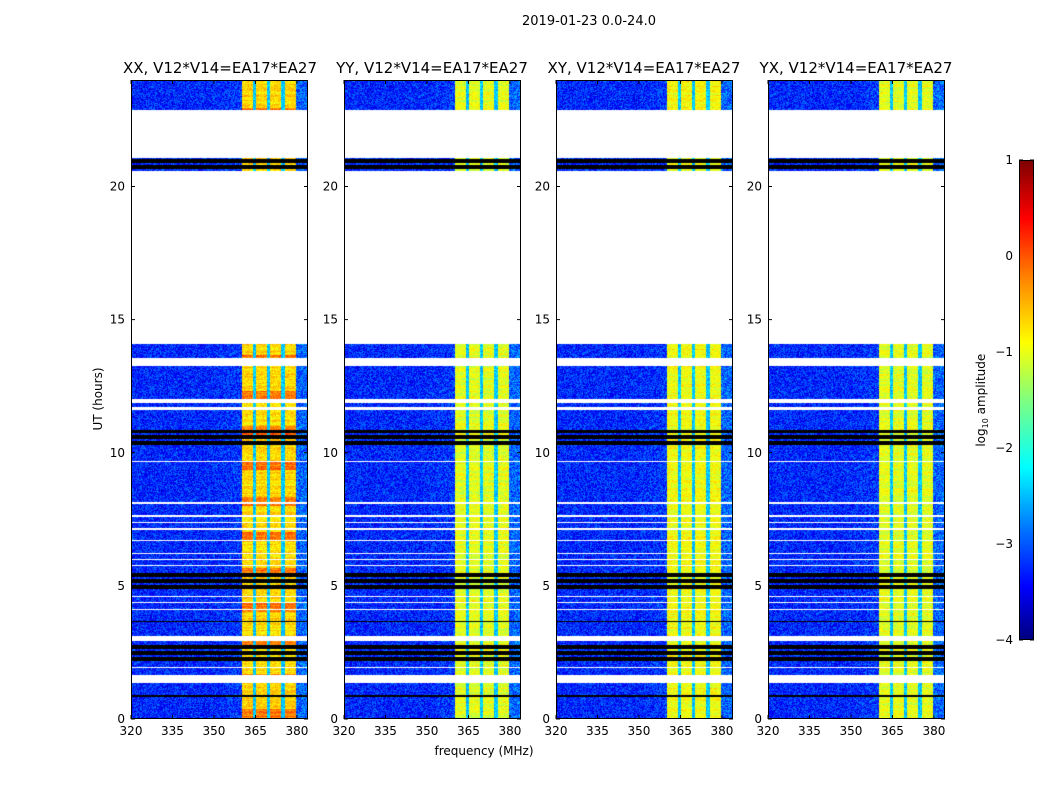 Image resolution: width=1050 pixels, height=800 pixels. I want to click on heatmap-panel-xy, so click(644, 399).